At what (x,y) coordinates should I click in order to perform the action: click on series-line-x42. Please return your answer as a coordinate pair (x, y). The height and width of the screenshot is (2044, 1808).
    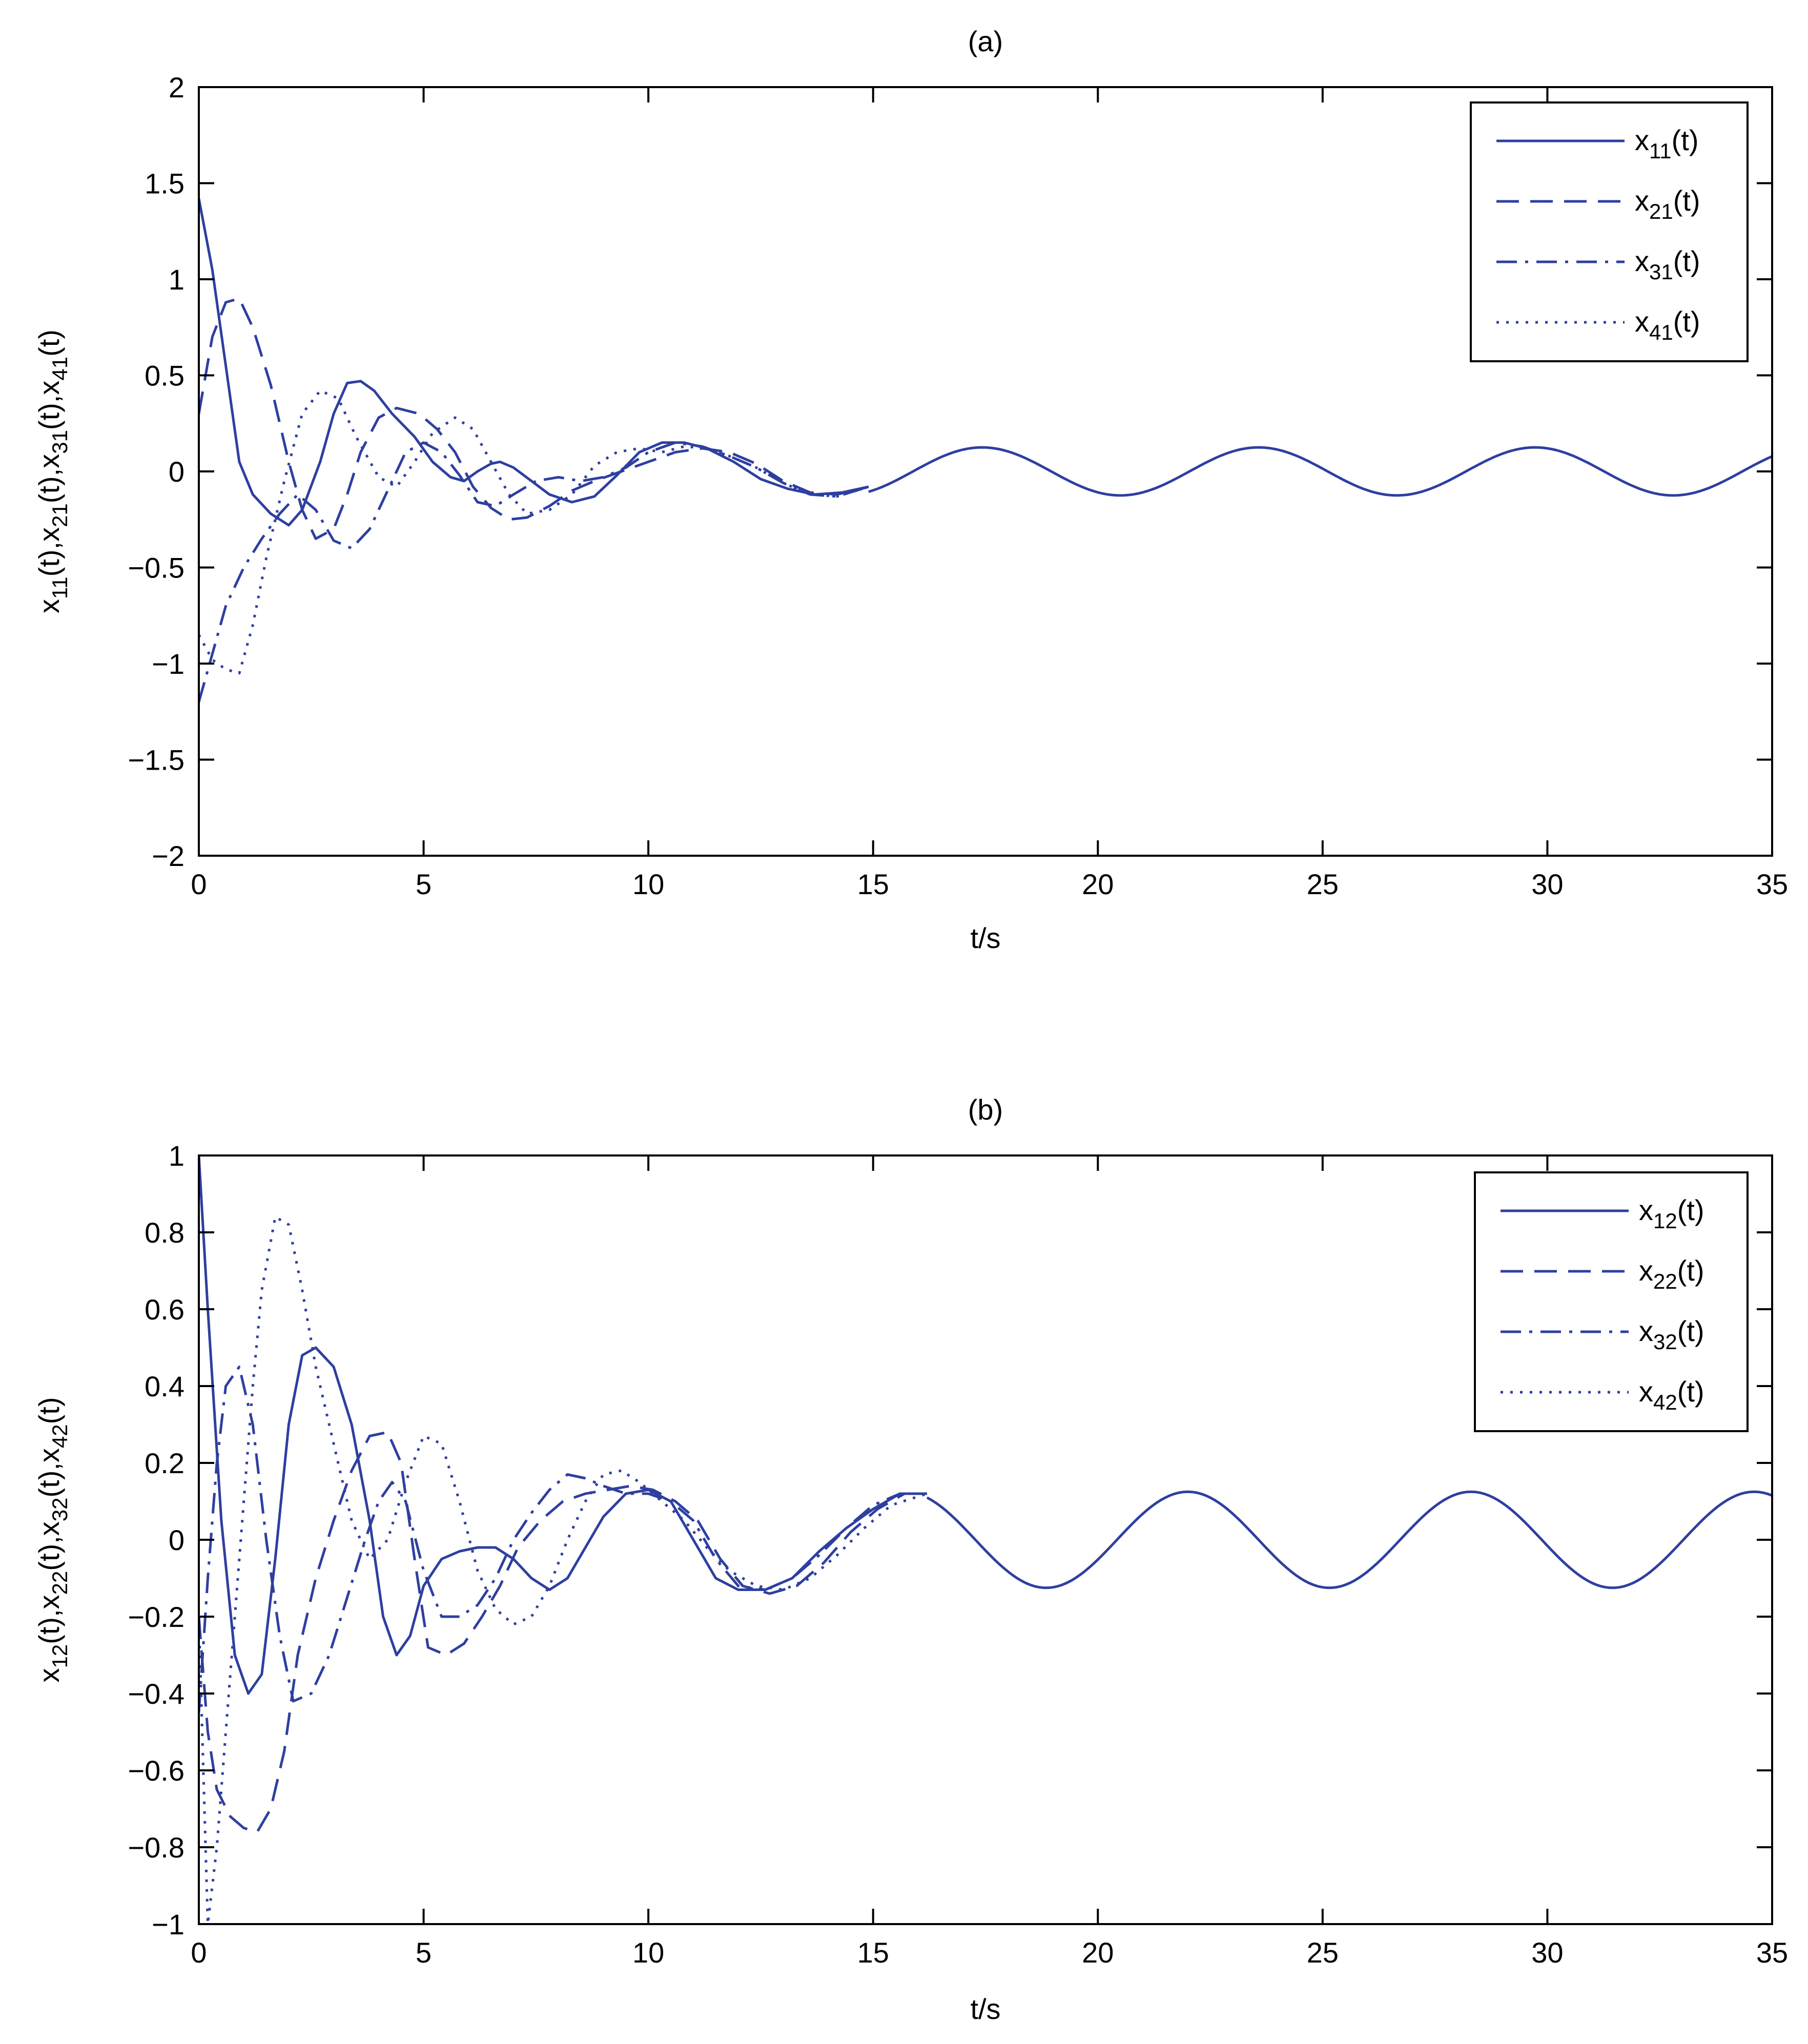
    Looking at the image, I should click on (563, 1569).